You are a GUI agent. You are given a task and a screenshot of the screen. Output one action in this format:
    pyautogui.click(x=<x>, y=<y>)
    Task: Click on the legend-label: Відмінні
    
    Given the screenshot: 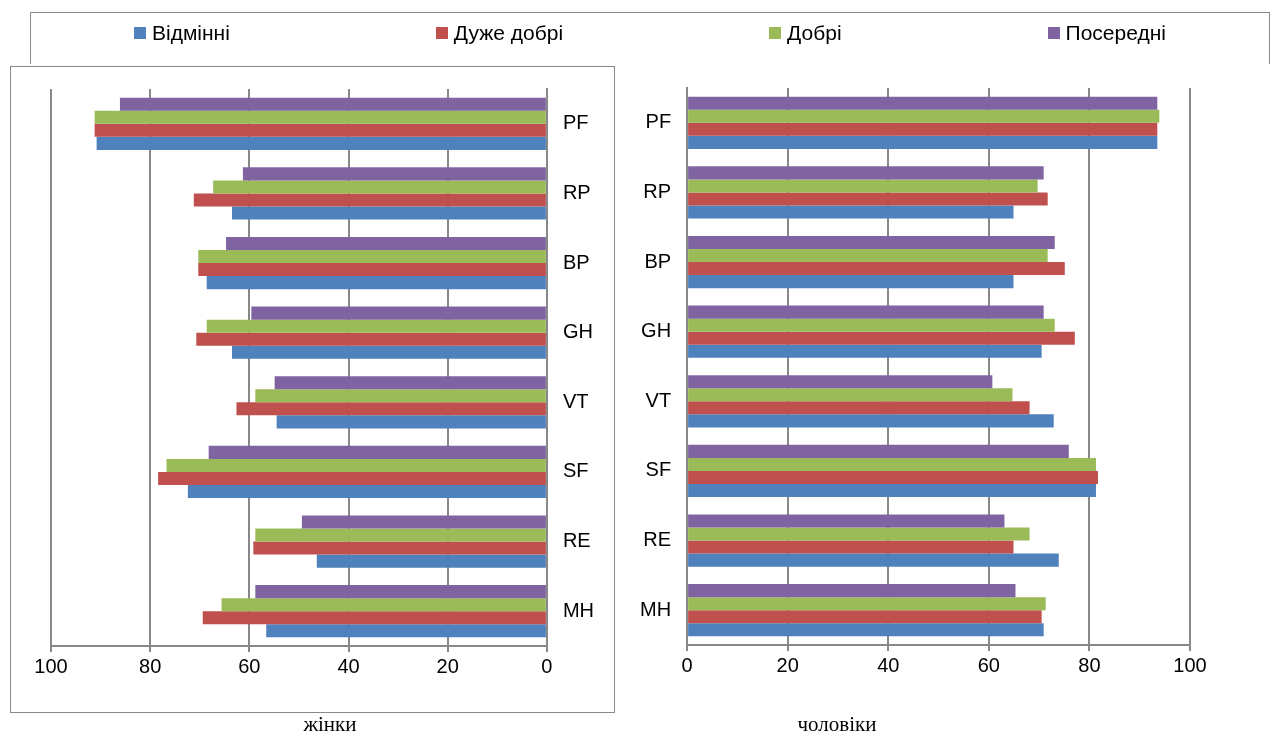 What is the action you would take?
    pyautogui.click(x=190, y=33)
    